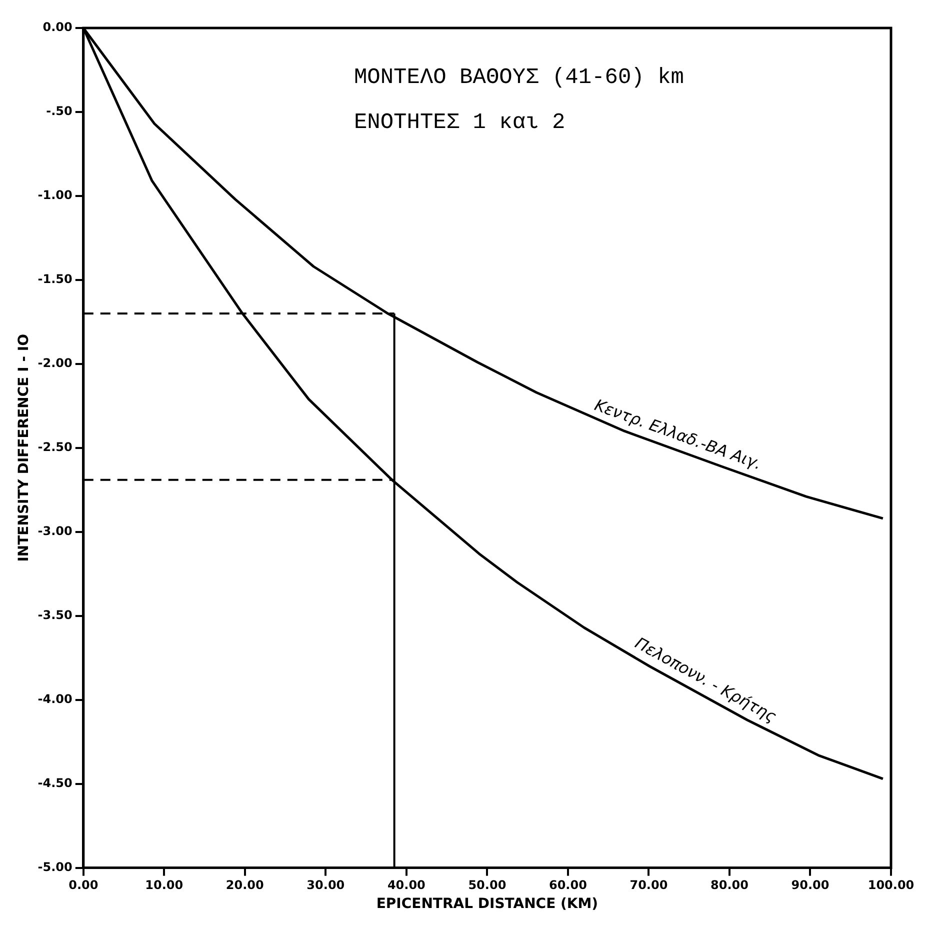 The width and height of the screenshot is (929, 927). Describe the element at coordinates (729, 885) in the screenshot. I see `x-tick-label: 80.00` at that location.